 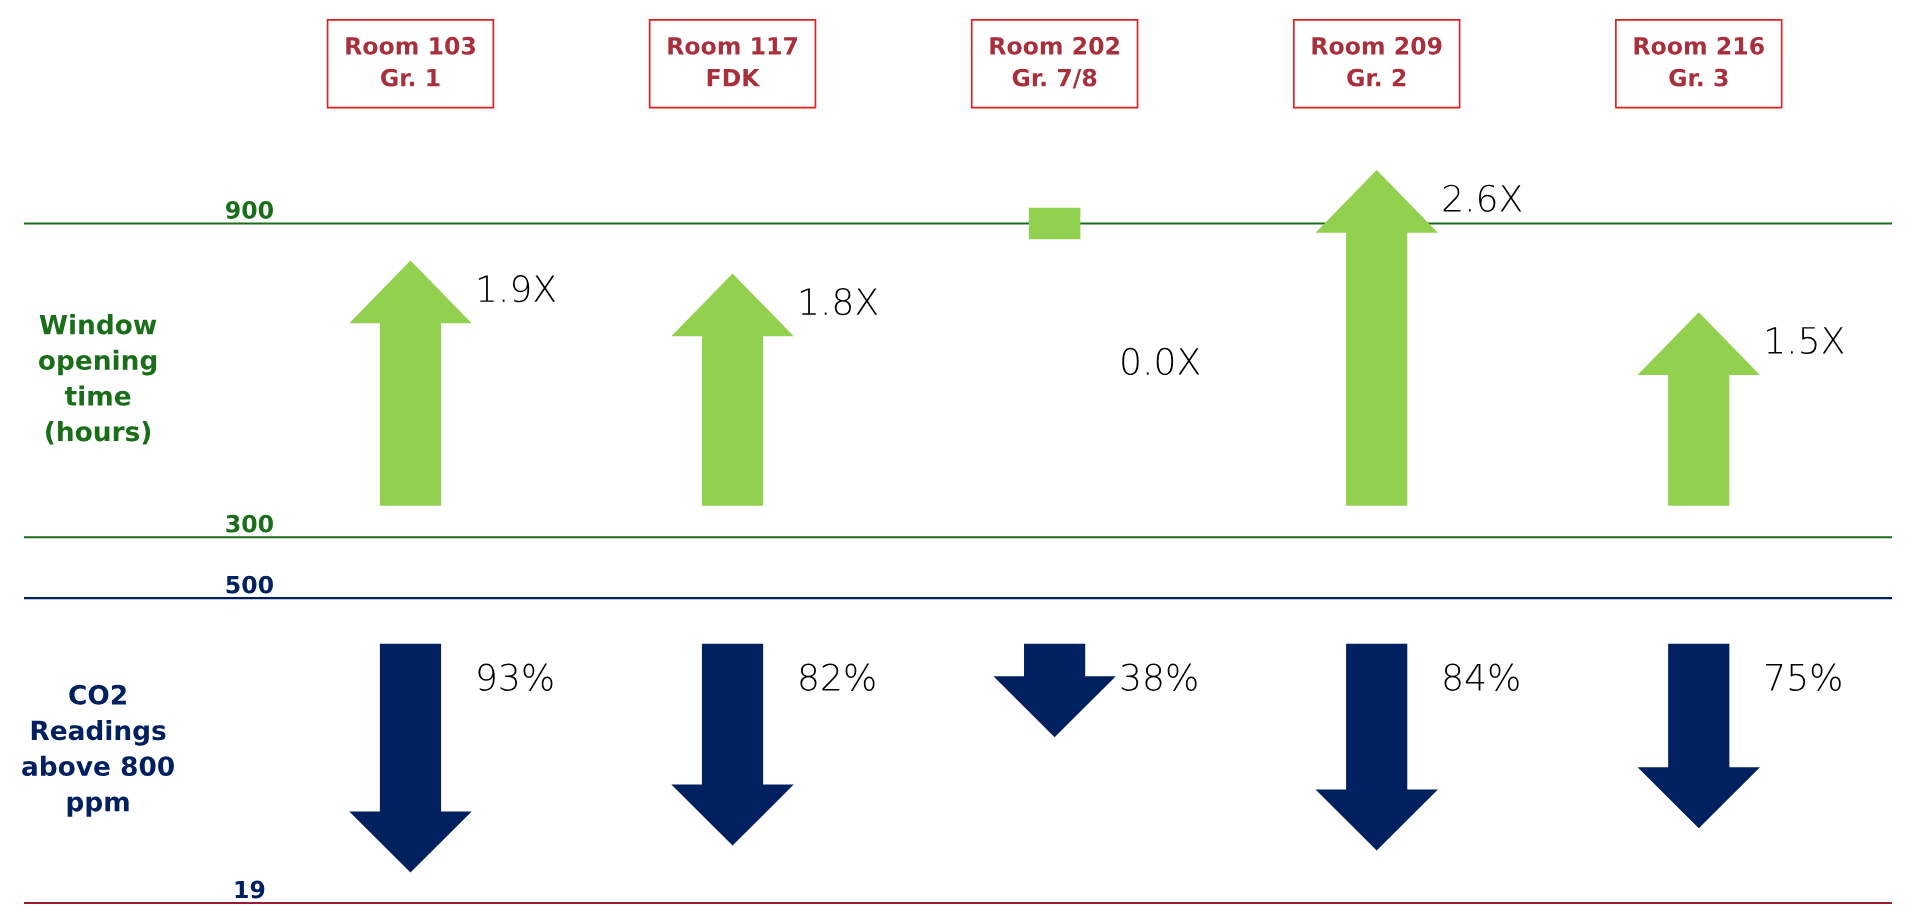 I want to click on text: 500, so click(x=249, y=584).